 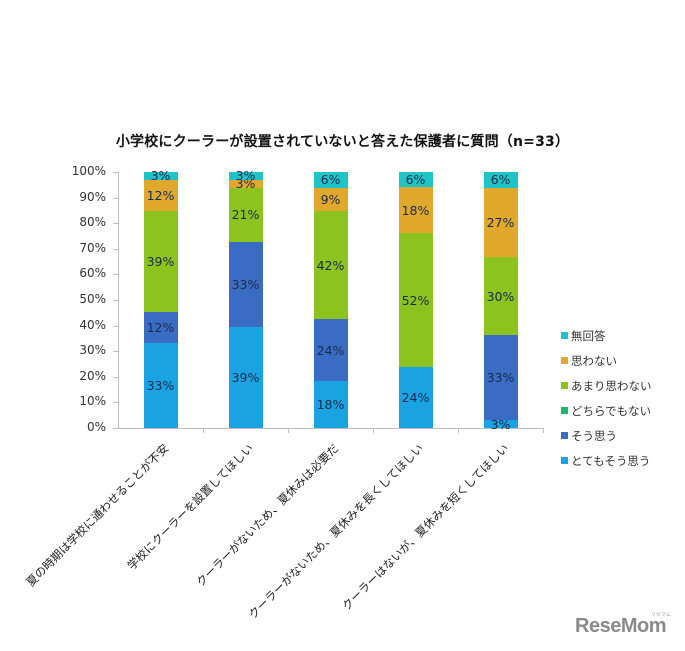 I want to click on chart-title: 小学校にクーラーが設置されていないと答えた保護者に質問（n=33）, so click(x=342, y=142).